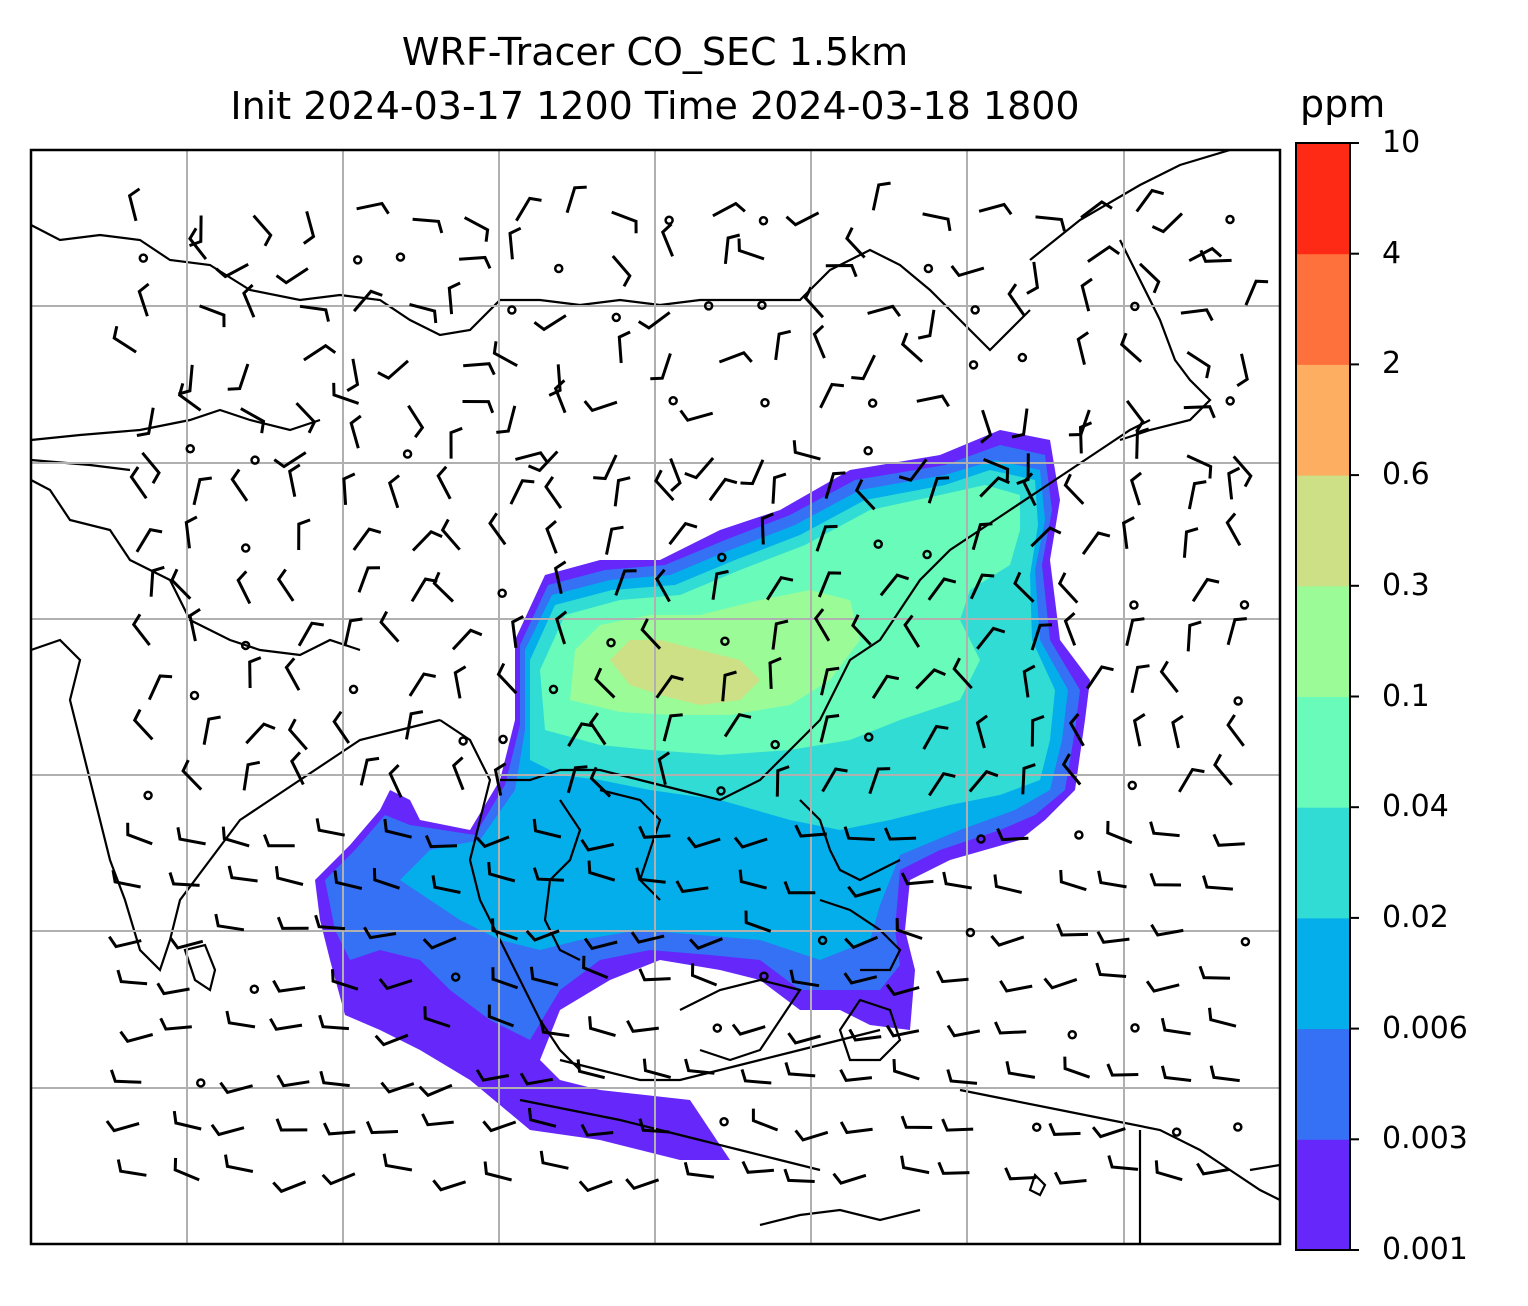  What do you see at coordinates (1343, 104) in the screenshot?
I see `colorbar-unit-label: ppm` at bounding box center [1343, 104].